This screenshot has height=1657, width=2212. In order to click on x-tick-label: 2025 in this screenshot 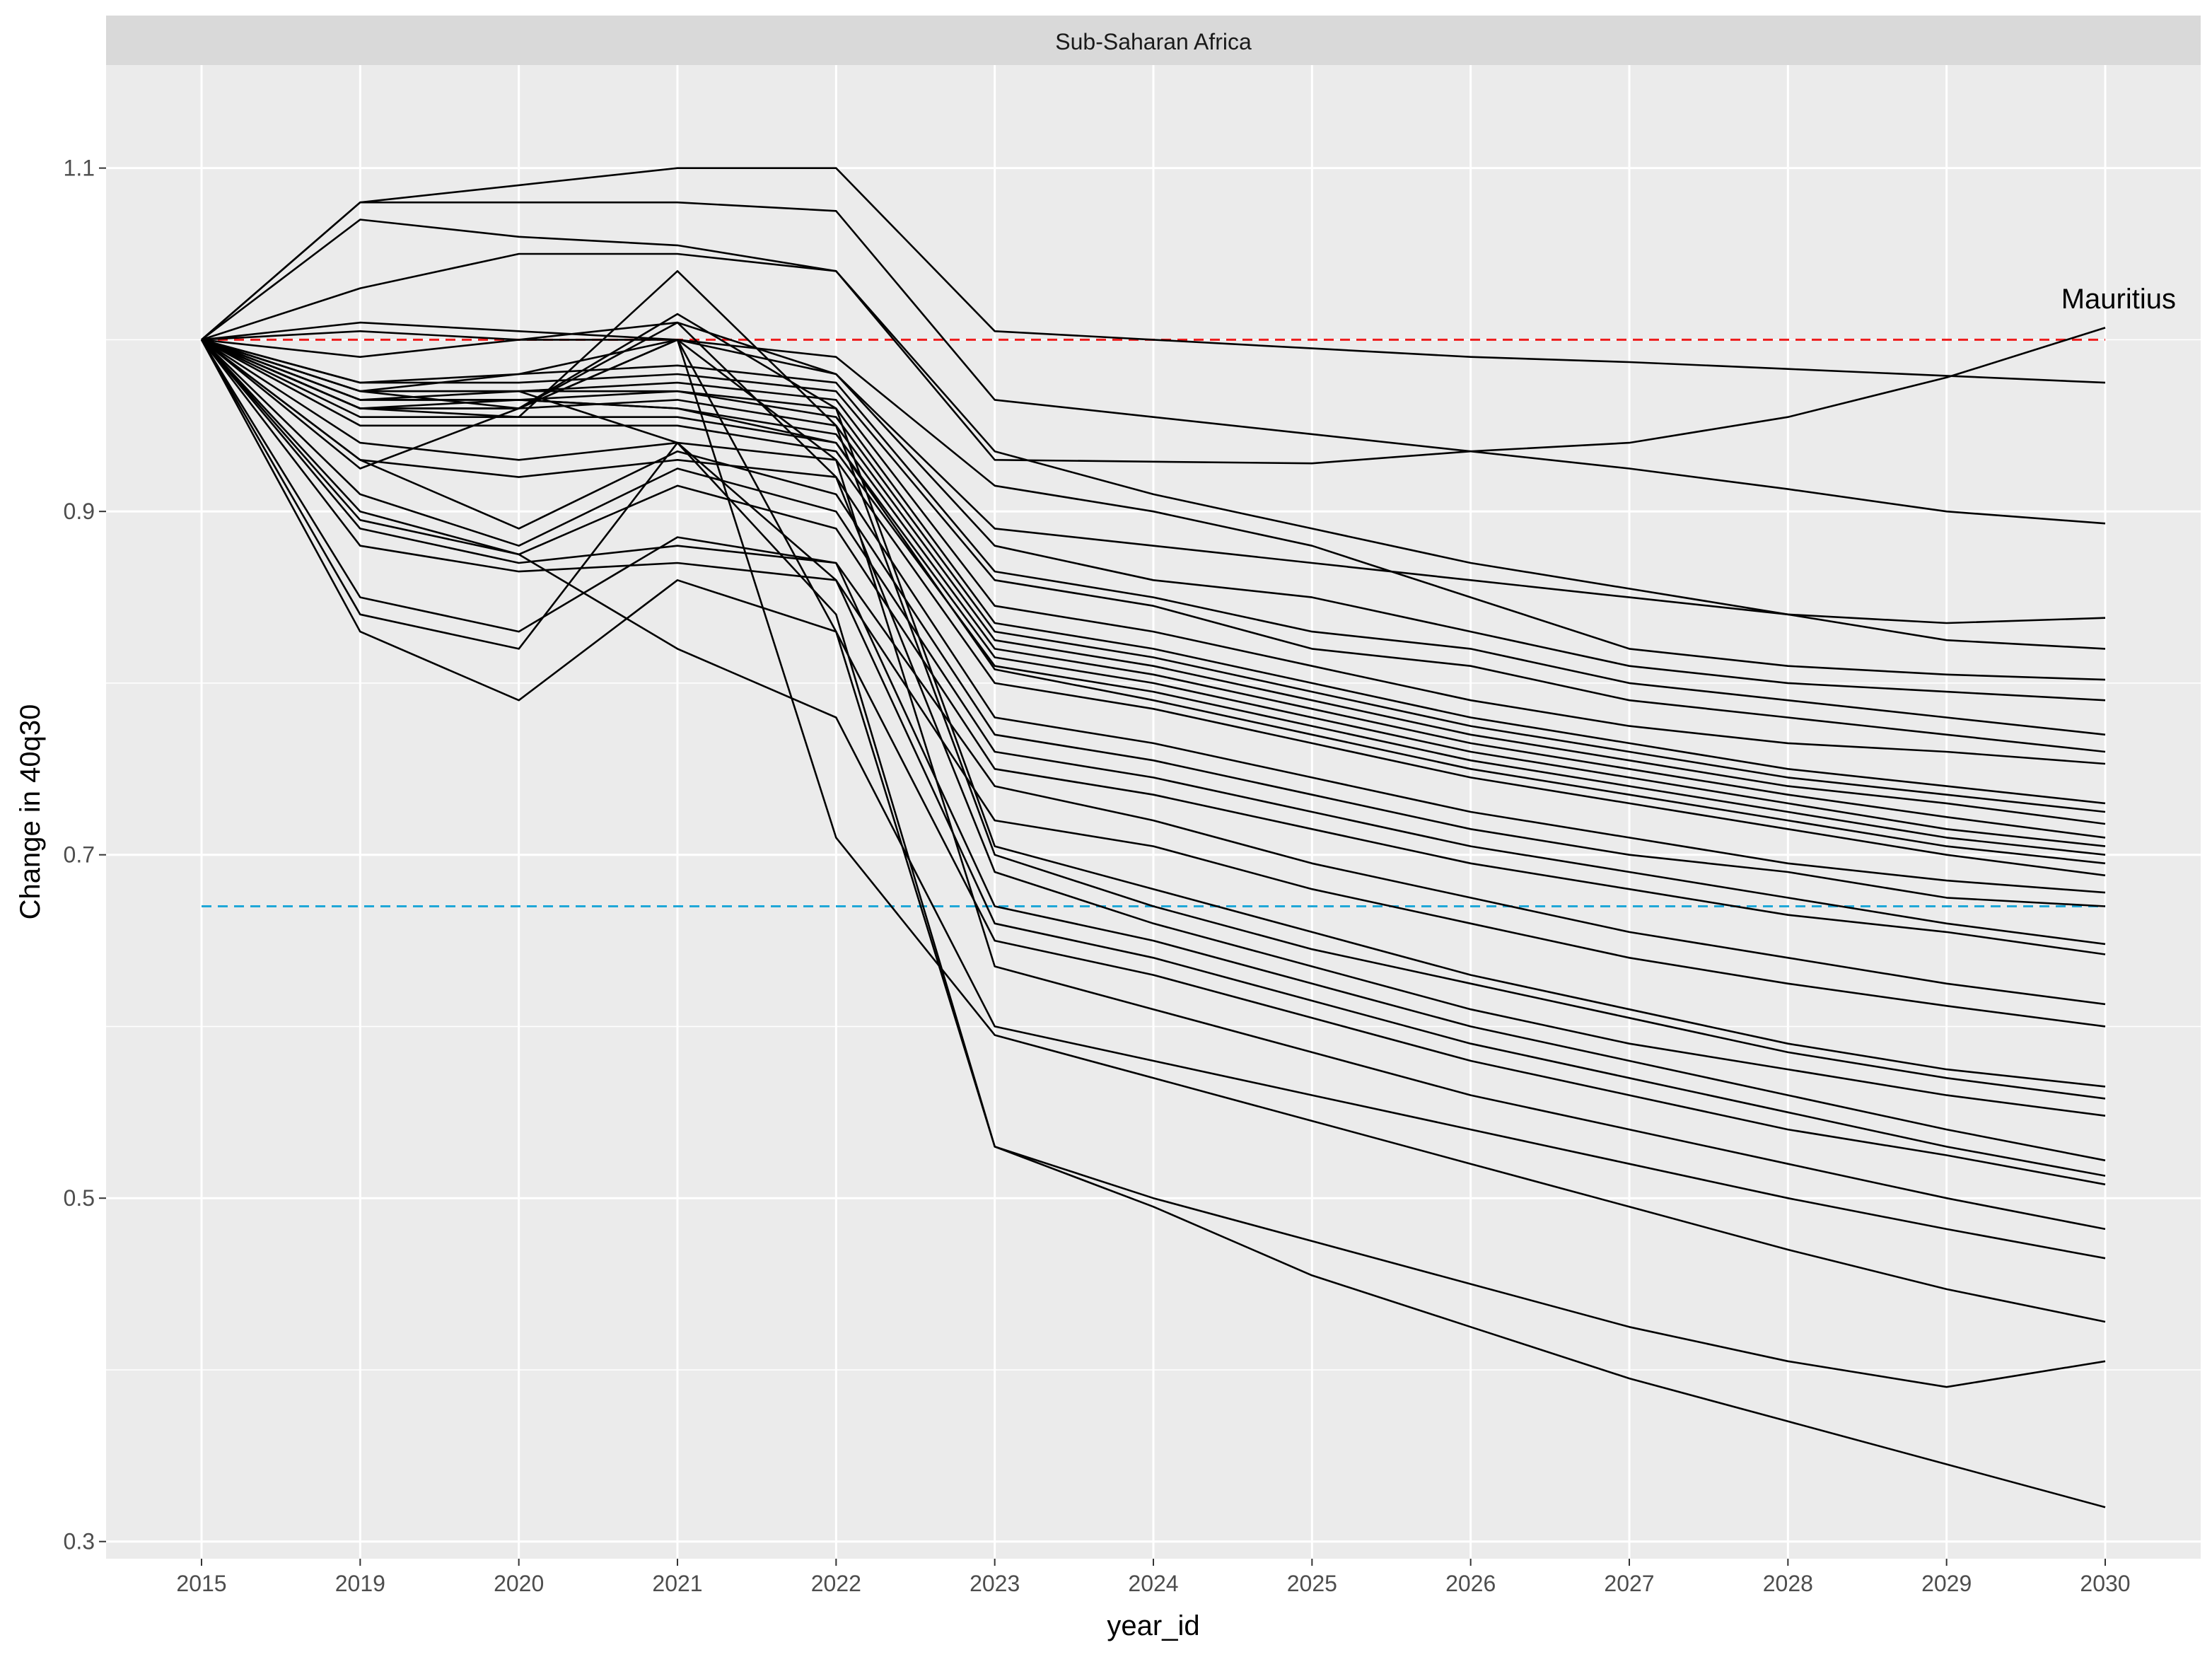, I will do `click(1312, 1583)`.